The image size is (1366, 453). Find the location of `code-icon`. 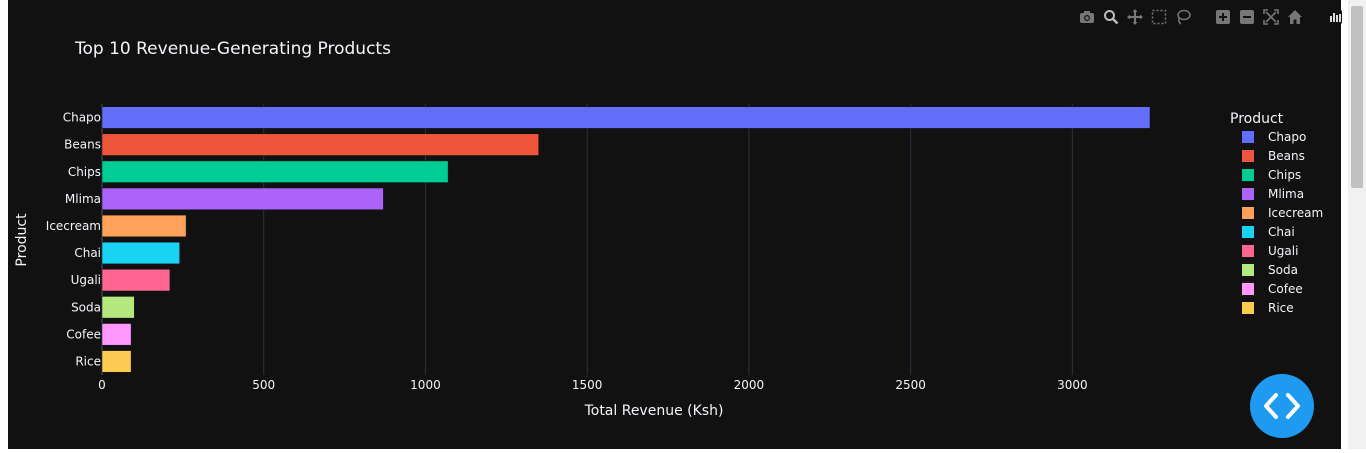

code-icon is located at coordinates (1282, 406).